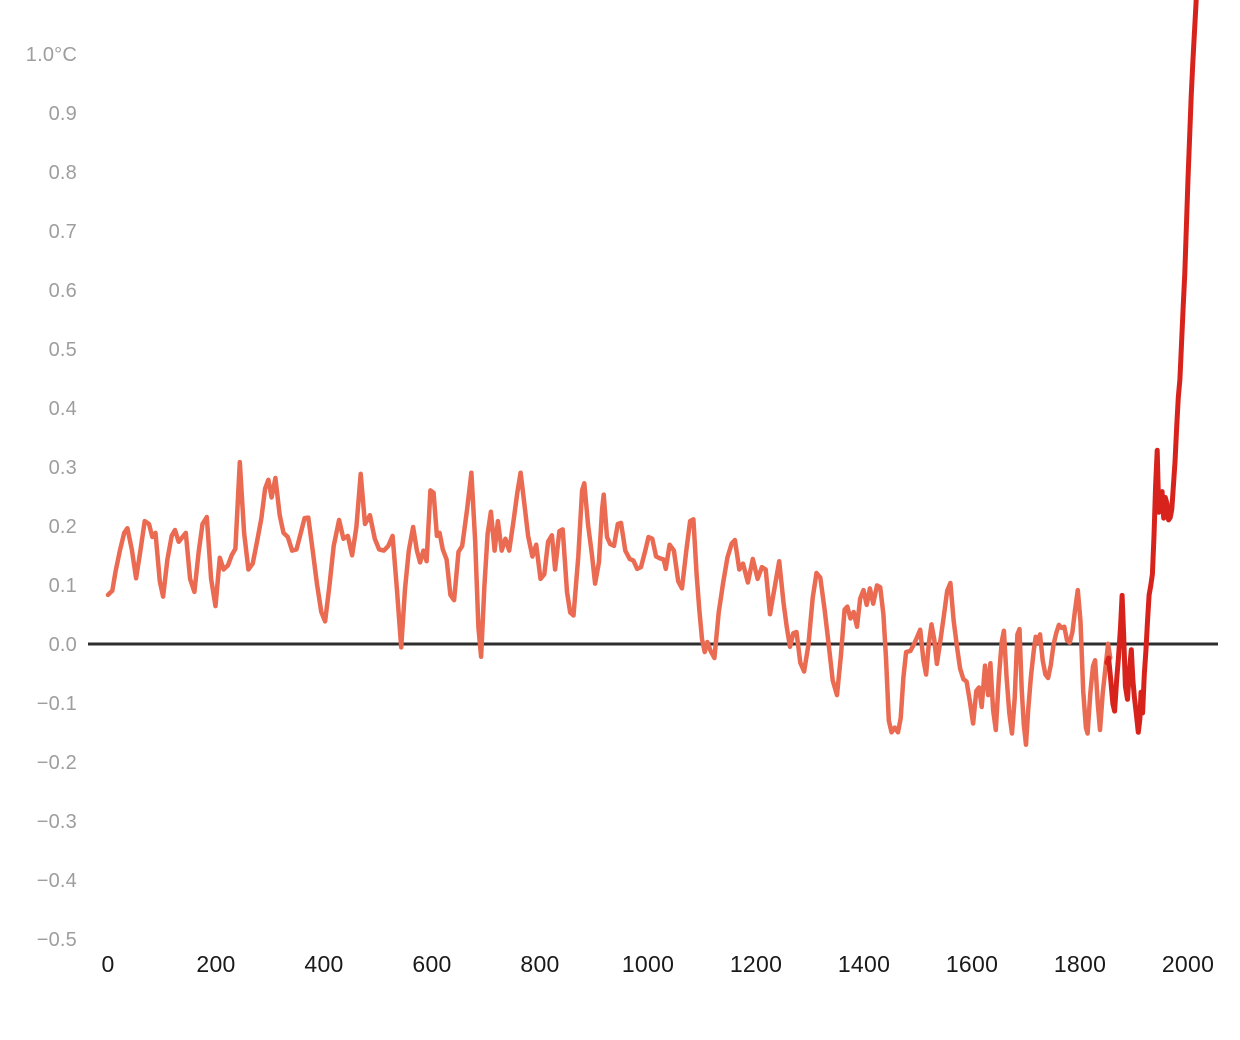 This screenshot has width=1240, height=1040. I want to click on y-tick-label: −0.5, so click(56, 940).